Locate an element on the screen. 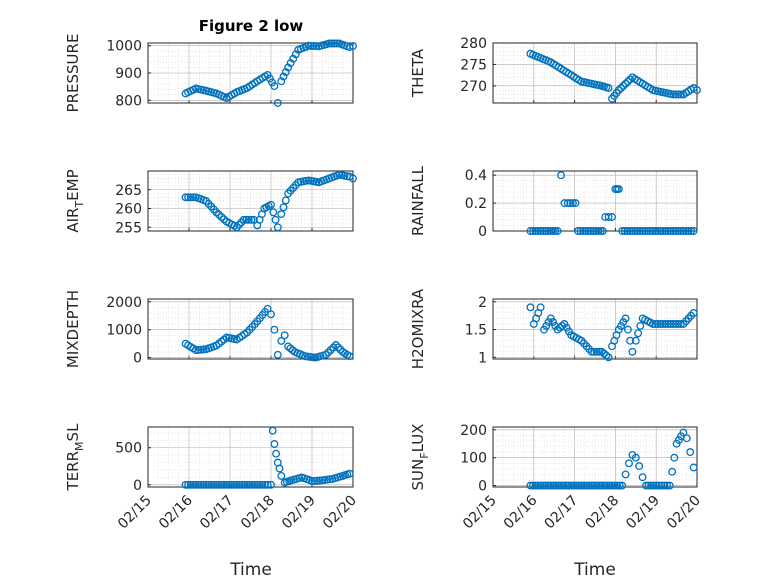  subplot-lower-right: 1 1.5 2 H2OMIXRA is located at coordinates (553, 328).